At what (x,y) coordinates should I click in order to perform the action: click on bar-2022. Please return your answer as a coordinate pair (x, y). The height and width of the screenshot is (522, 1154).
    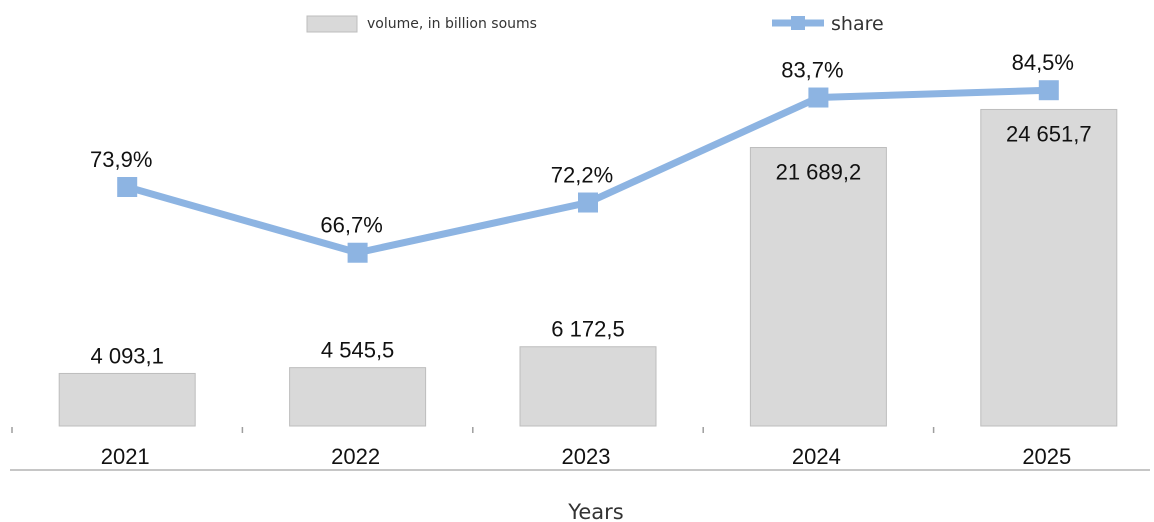
    Looking at the image, I should click on (358, 397).